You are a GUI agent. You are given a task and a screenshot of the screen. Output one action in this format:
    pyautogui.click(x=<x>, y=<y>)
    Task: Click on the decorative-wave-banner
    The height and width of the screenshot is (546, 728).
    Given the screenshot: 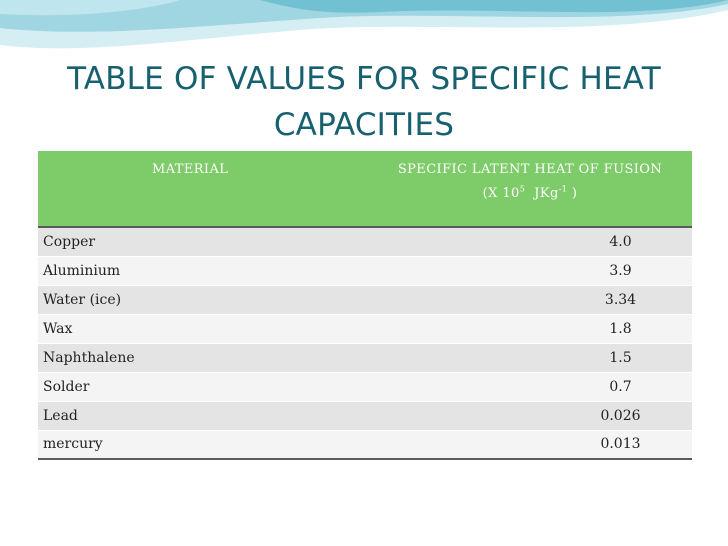 What is the action you would take?
    pyautogui.click(x=364, y=24)
    